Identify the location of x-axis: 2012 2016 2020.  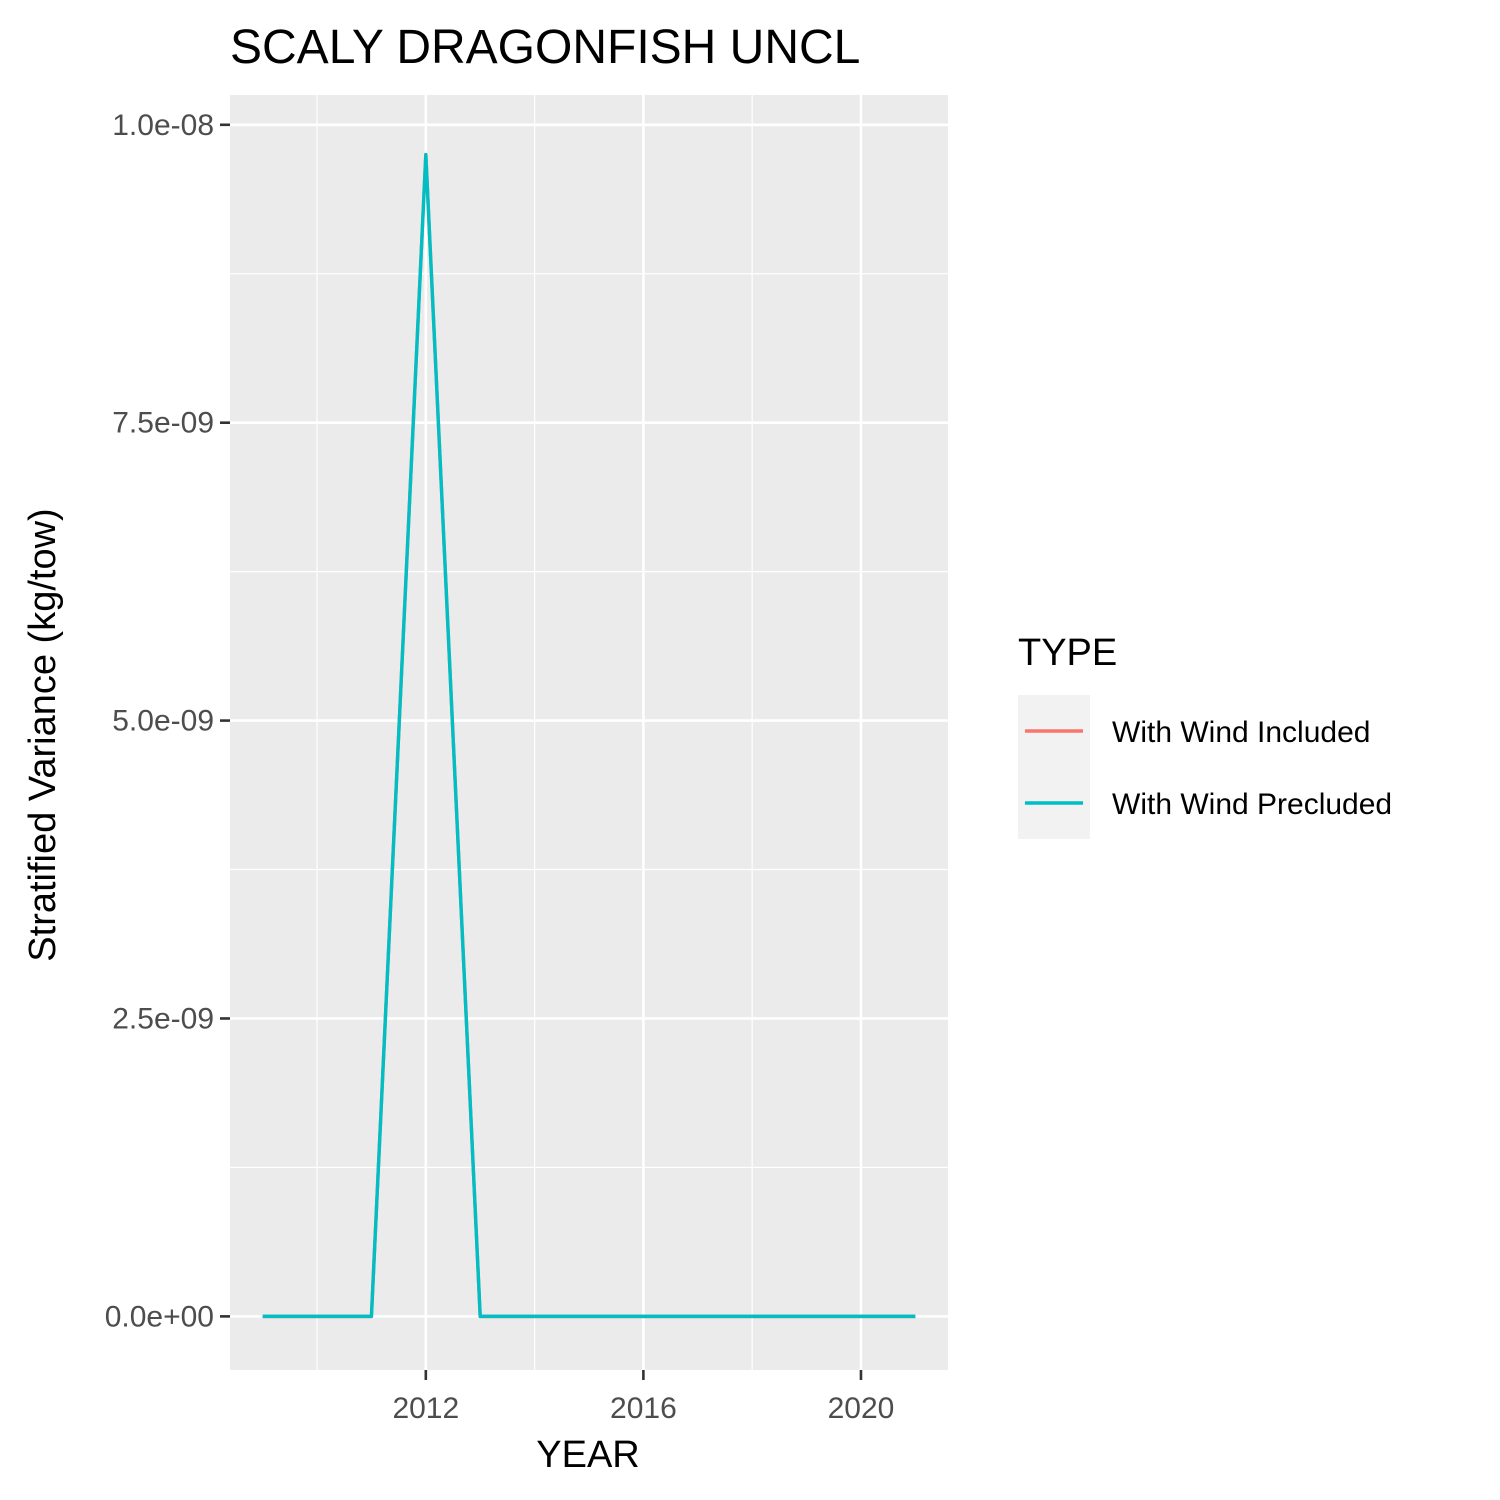
(643, 1397).